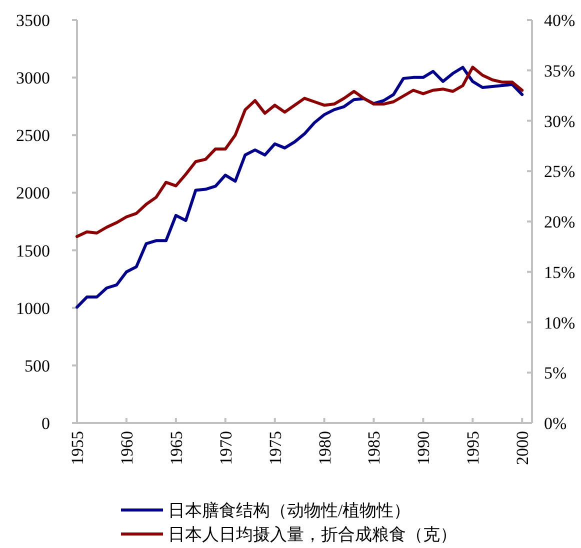  Describe the element at coordinates (555, 373) in the screenshot. I see `y2-tick-label: 5%` at that location.